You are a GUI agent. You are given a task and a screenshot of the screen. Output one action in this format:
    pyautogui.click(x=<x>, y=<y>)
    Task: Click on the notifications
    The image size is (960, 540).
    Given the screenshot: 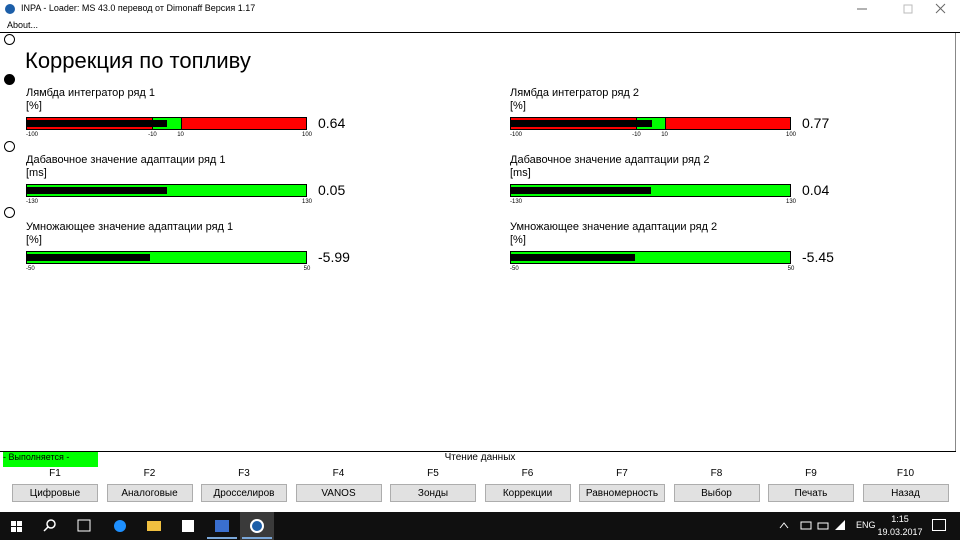 What is the action you would take?
    pyautogui.click(x=939, y=525)
    